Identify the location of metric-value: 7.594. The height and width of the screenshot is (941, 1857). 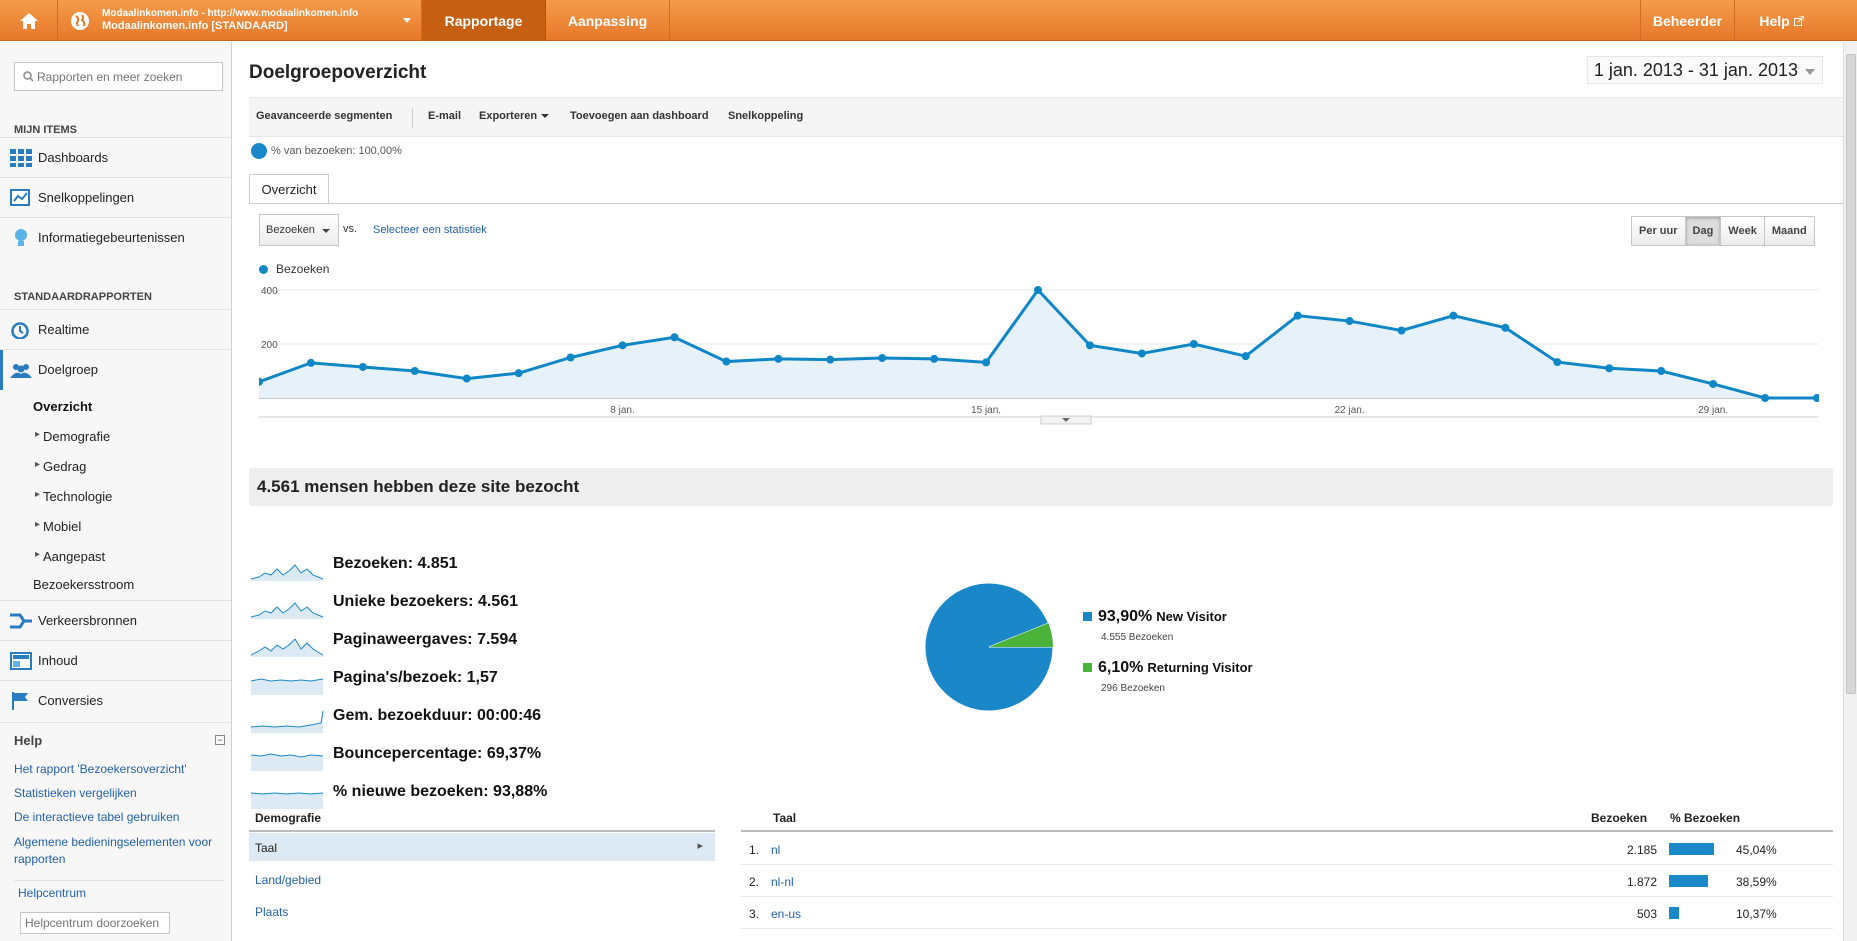
(497, 639).